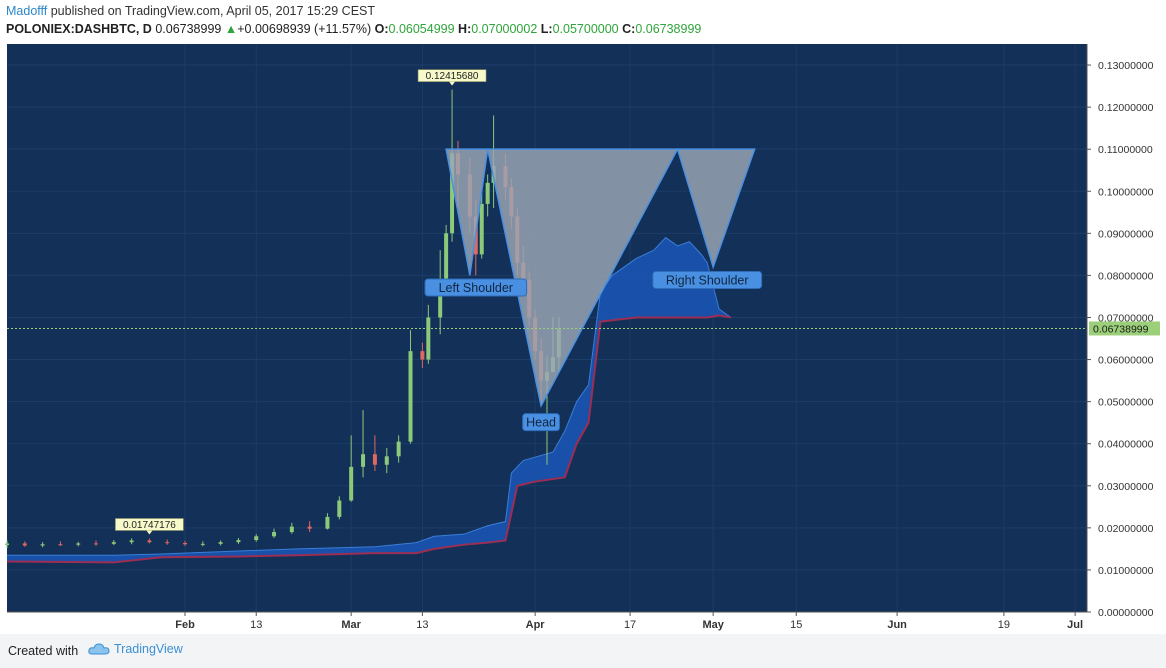  I want to click on pattern-label: Left Shoulder, so click(476, 288).